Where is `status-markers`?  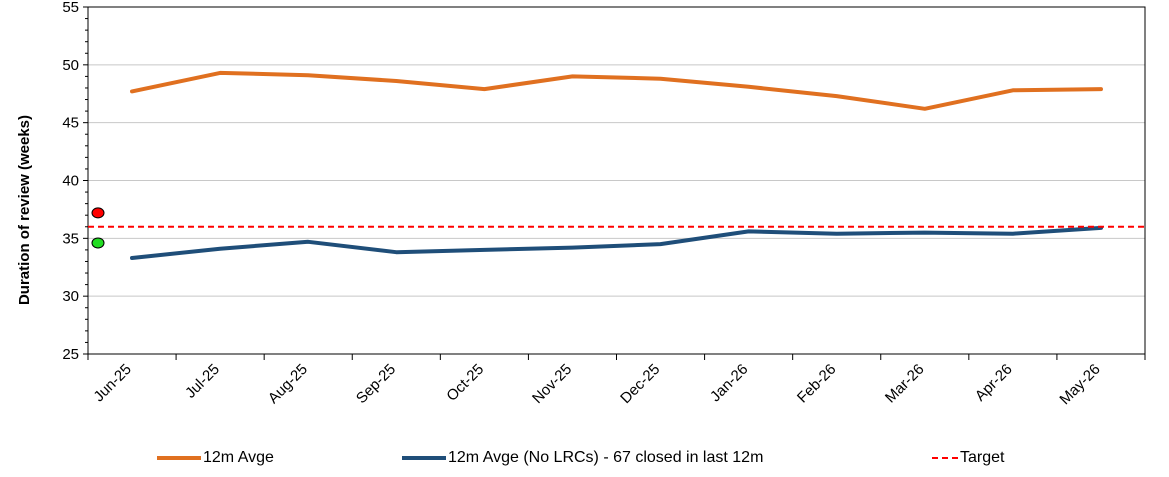 status-markers is located at coordinates (98, 228).